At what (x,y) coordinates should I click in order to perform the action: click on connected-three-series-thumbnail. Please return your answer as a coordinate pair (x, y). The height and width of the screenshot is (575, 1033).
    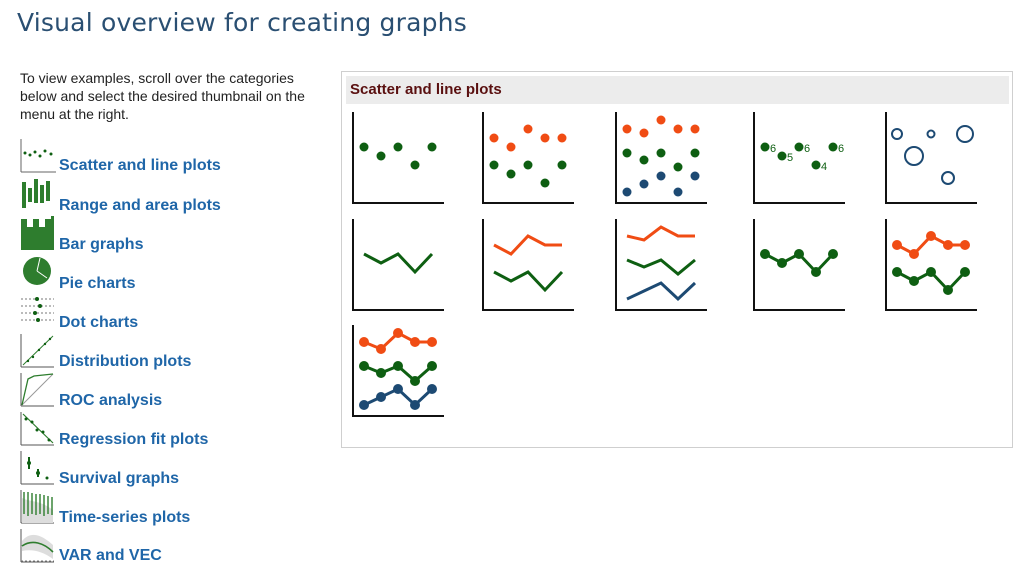
    Looking at the image, I should click on (397, 371).